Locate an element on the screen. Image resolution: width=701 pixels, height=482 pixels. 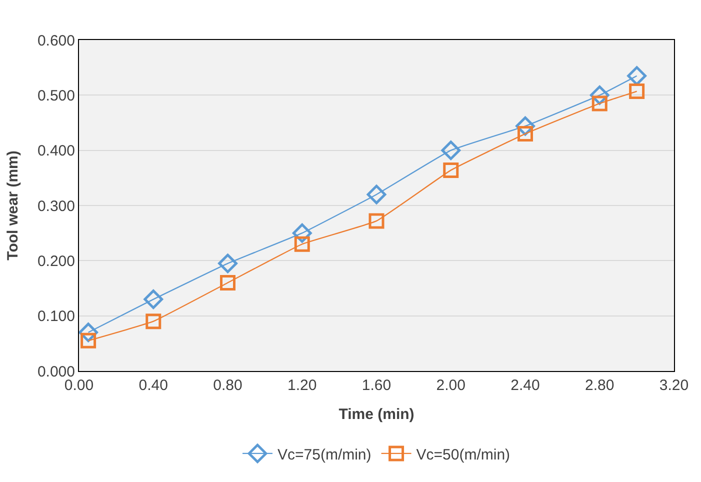
y-tick-label: 0.600 is located at coordinates (56, 41).